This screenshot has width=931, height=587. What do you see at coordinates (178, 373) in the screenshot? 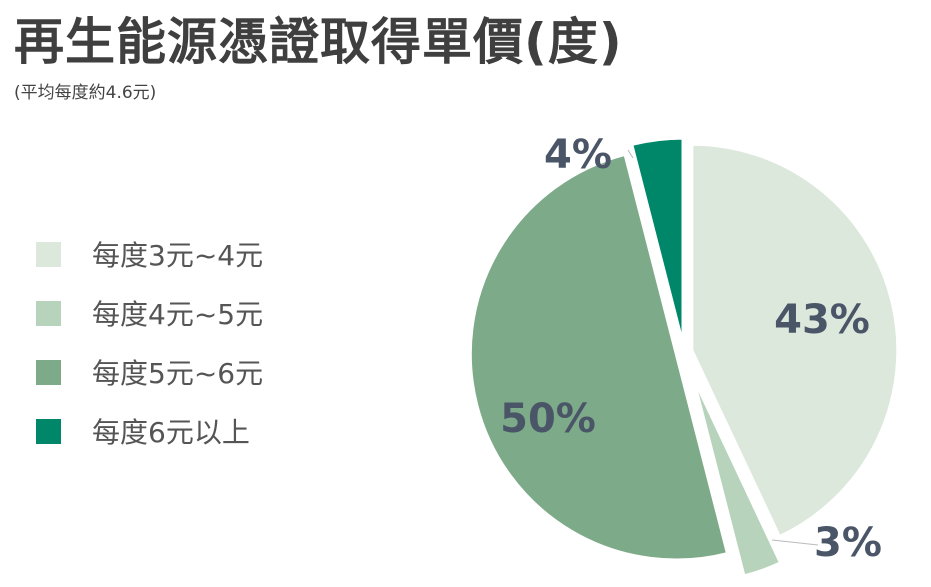
I see `legend-label-5-6: 每度5元~6元` at bounding box center [178, 373].